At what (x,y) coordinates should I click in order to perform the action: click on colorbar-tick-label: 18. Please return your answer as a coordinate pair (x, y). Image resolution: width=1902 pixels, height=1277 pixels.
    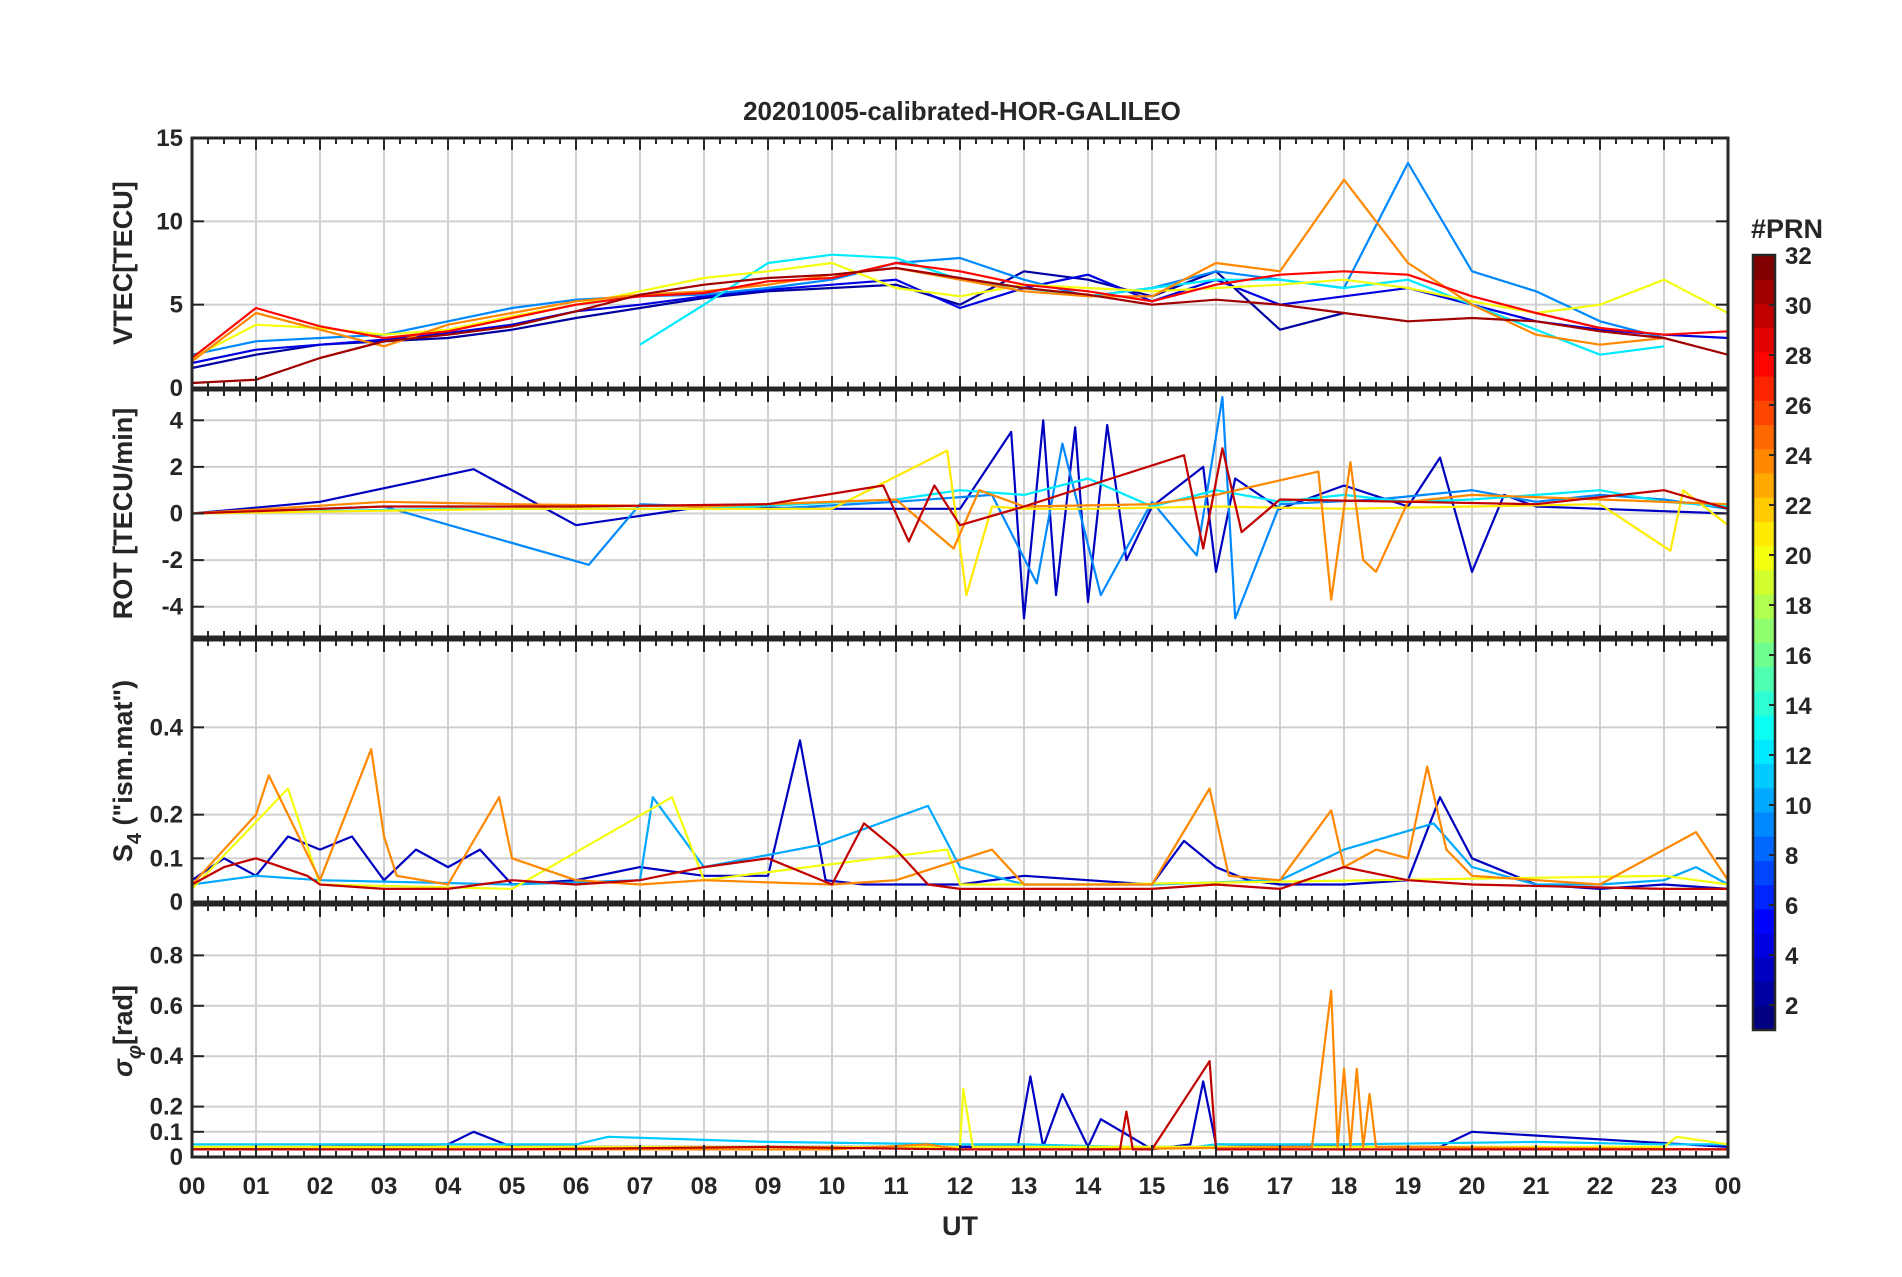
    Looking at the image, I should click on (1798, 606).